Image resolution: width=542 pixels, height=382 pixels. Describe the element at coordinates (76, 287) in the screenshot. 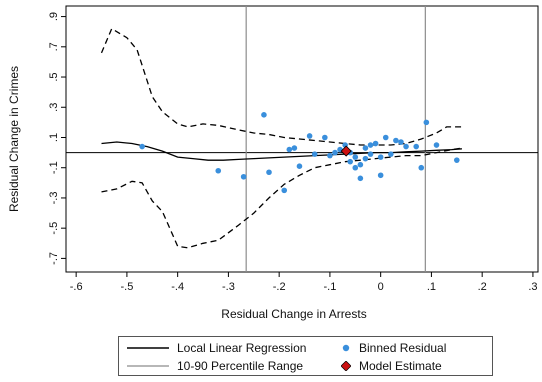

I see `x-tick-label: -.6` at that location.